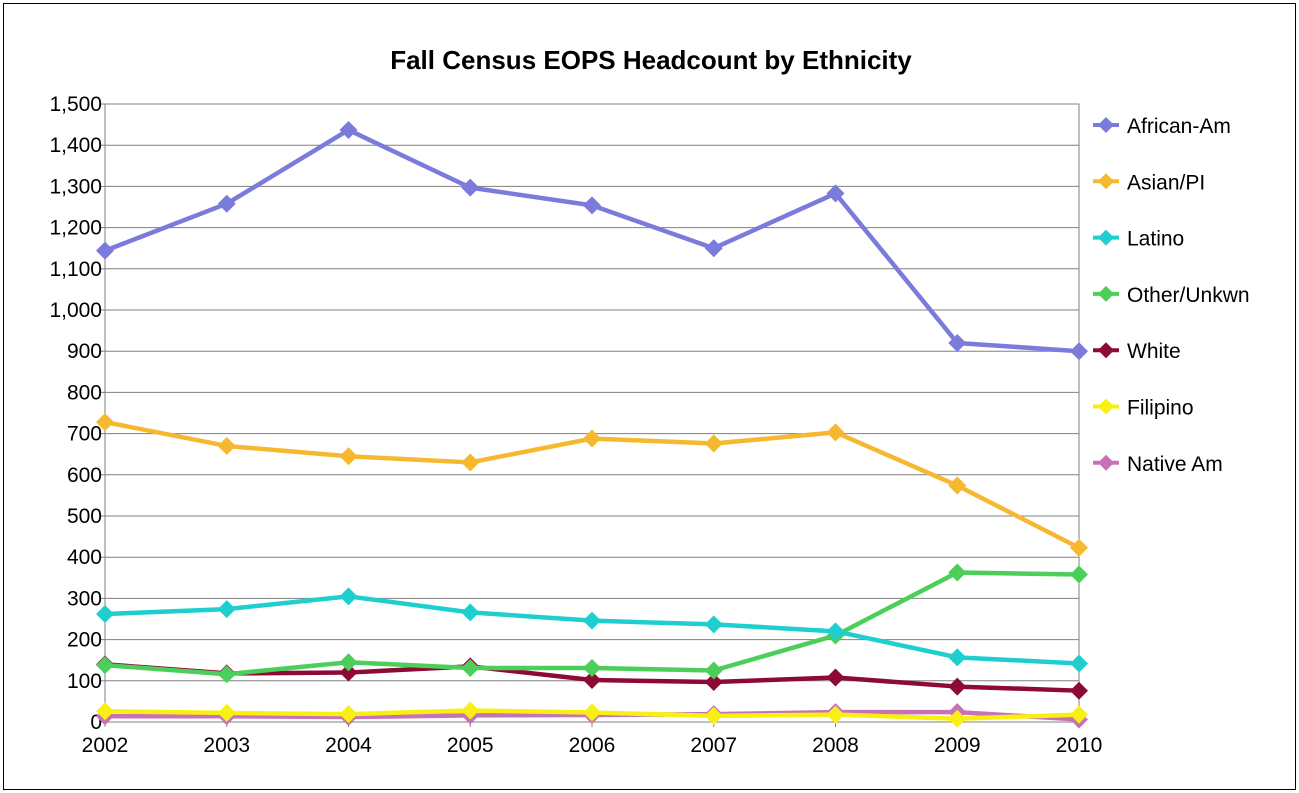  Describe the element at coordinates (651, 60) in the screenshot. I see `chart-title: Fall Census EOPS Headcount by Ethnicity` at that location.